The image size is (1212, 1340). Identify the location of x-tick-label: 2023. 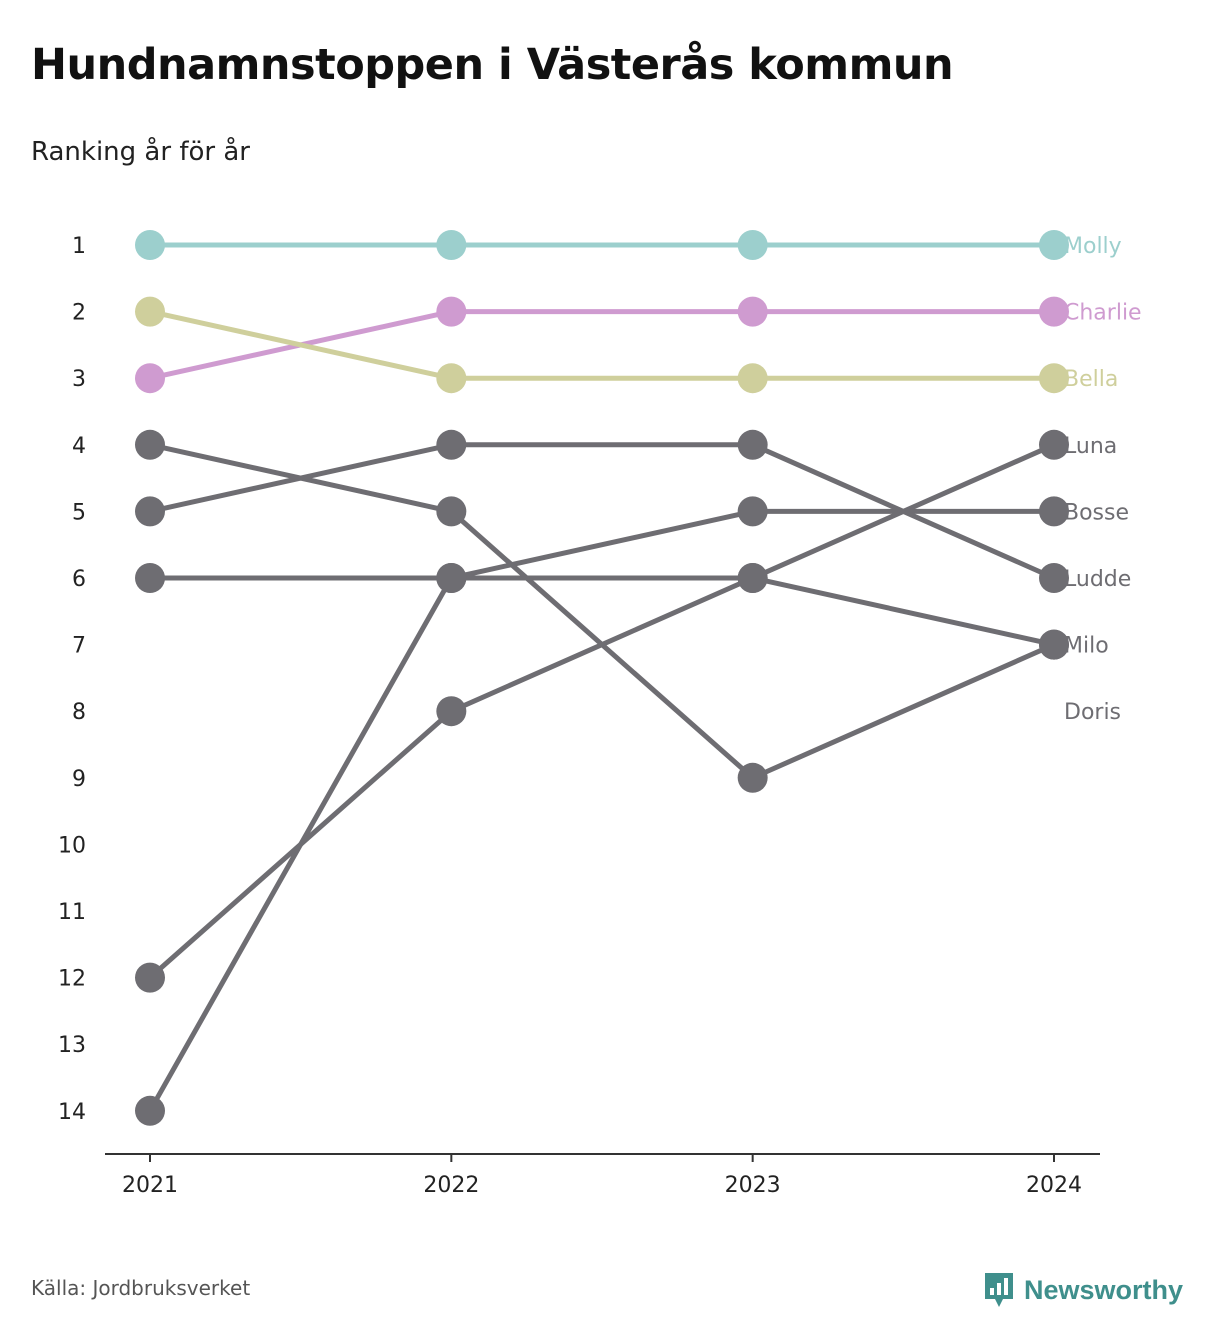
(753, 1185).